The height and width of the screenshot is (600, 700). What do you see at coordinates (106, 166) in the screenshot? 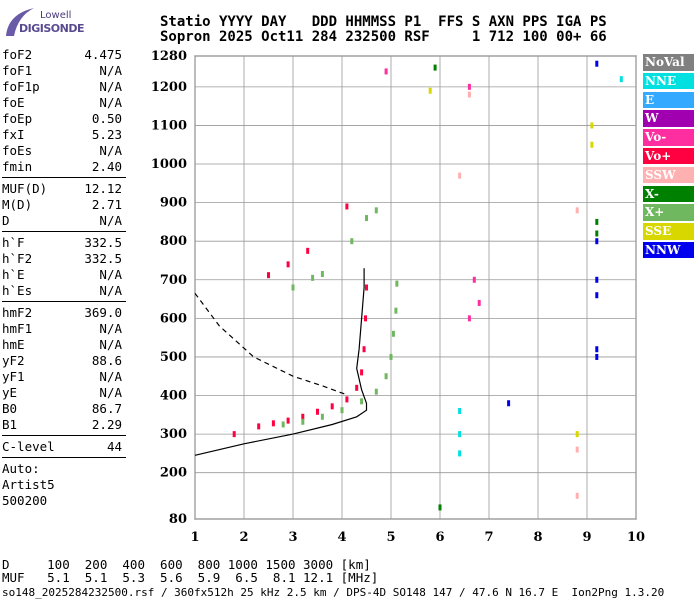
I see `param-value: 2.40` at bounding box center [106, 166].